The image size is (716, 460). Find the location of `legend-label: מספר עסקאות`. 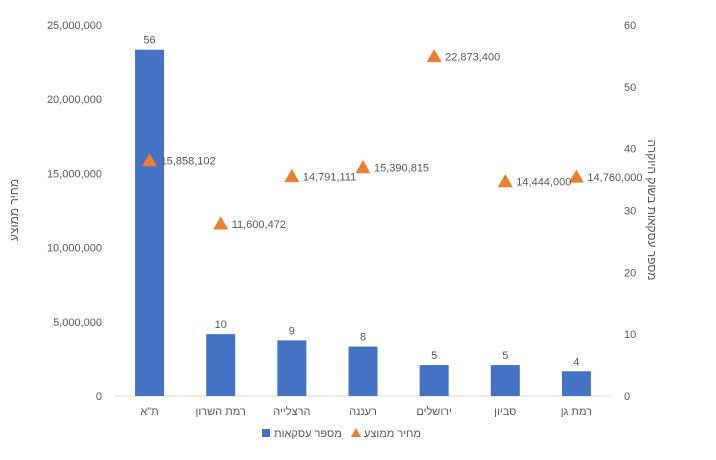

legend-label: מספר עסקאות is located at coordinates (308, 434).